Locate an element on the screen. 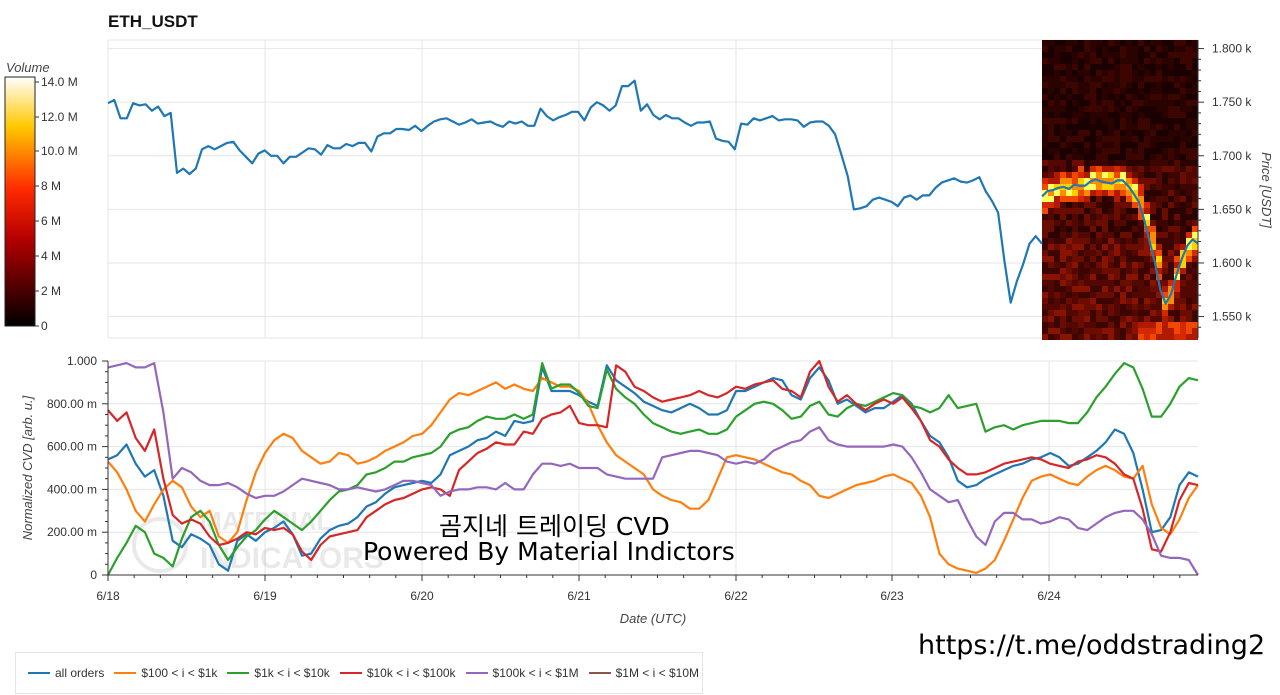  legend-item: all orders is located at coordinates (66, 673).